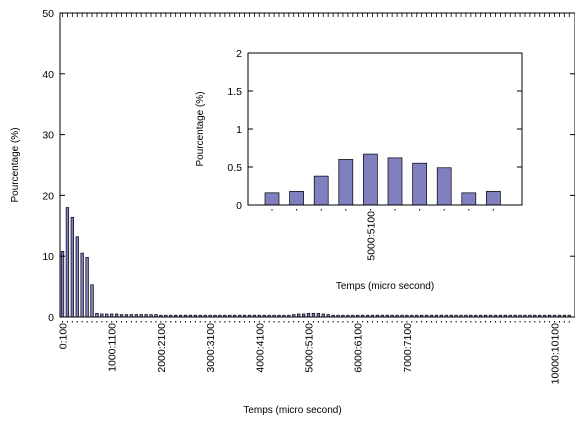 This screenshot has height=423, width=575. I want to click on main-x-tick-label: 0:100, so click(64, 336).